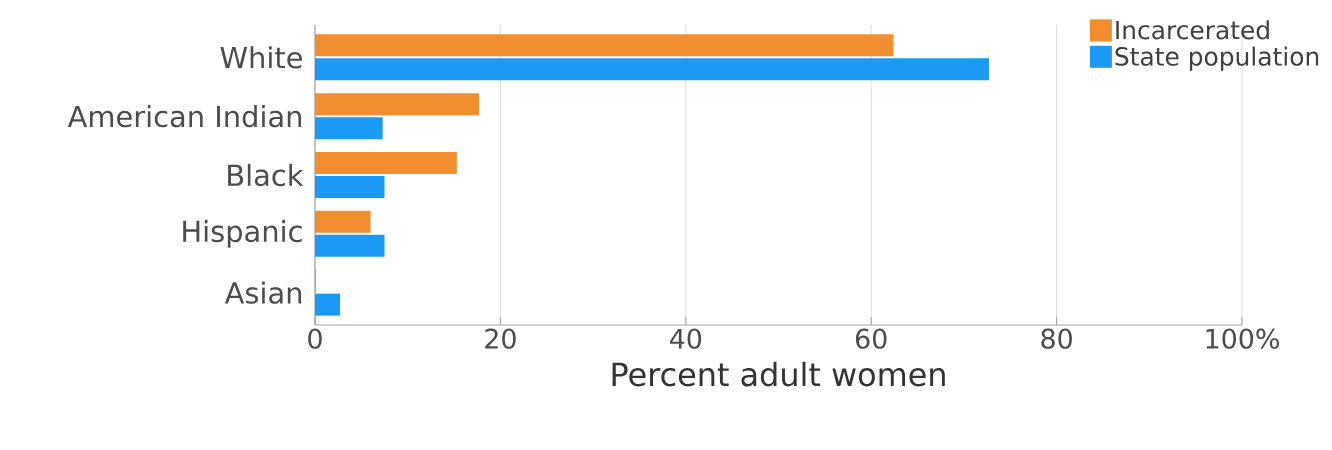 This screenshot has width=1332, height=450. Describe the element at coordinates (242, 233) in the screenshot. I see `y-tick-label: Hispanic` at that location.